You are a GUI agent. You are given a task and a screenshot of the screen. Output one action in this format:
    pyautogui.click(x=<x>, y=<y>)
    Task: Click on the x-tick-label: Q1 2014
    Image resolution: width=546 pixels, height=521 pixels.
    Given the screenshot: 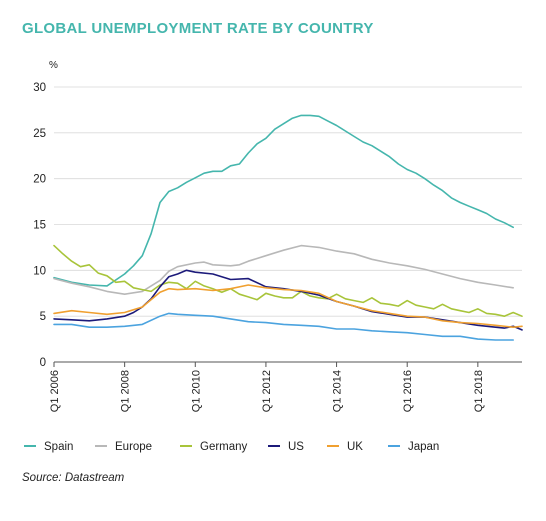 What is the action you would take?
    pyautogui.click(x=338, y=391)
    